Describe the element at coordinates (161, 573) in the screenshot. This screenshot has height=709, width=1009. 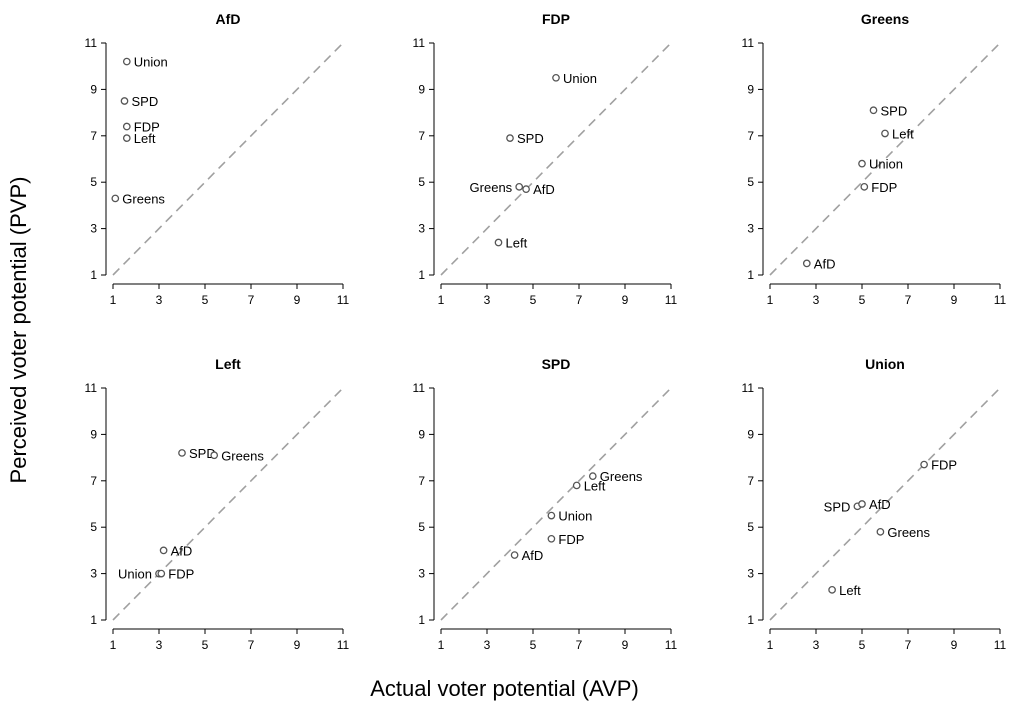
I see `data-point-fdp` at that location.